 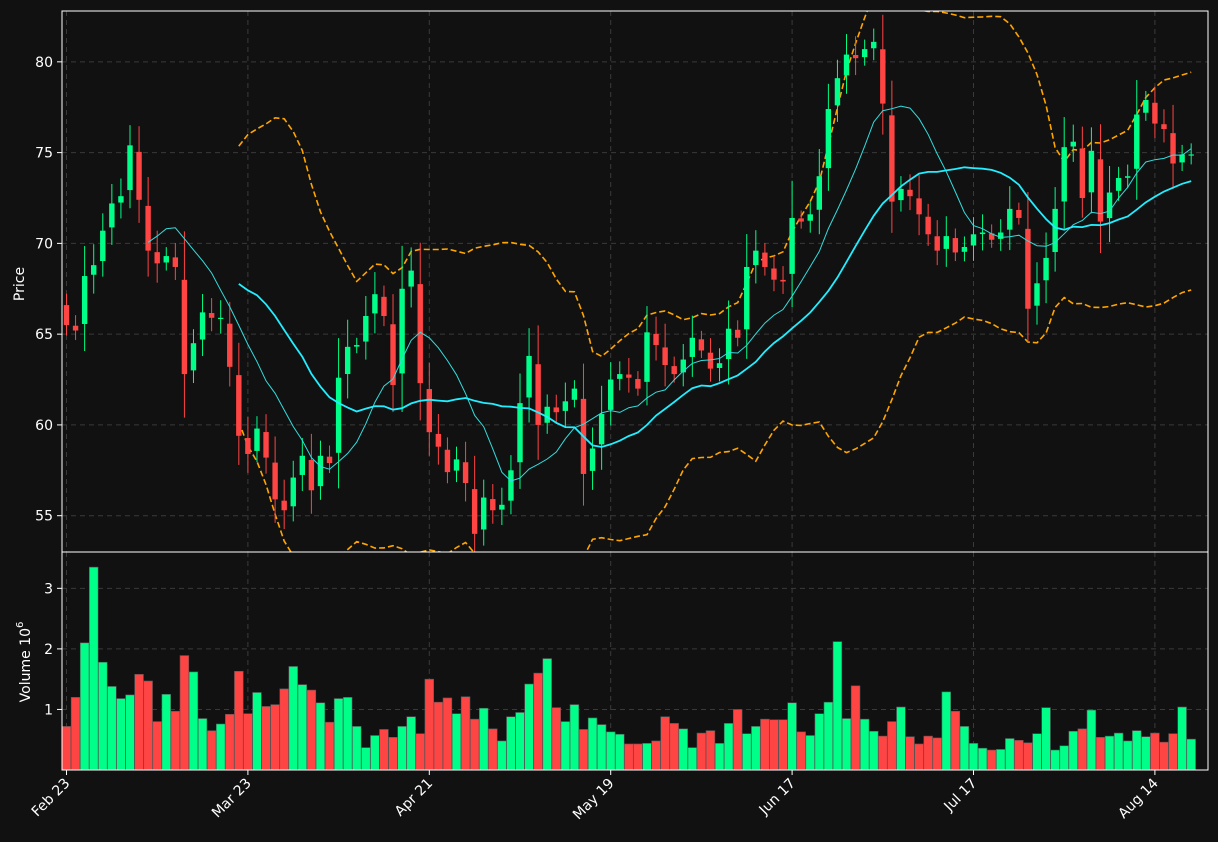 I want to click on volume-tick-label: 2, so click(x=48, y=650).